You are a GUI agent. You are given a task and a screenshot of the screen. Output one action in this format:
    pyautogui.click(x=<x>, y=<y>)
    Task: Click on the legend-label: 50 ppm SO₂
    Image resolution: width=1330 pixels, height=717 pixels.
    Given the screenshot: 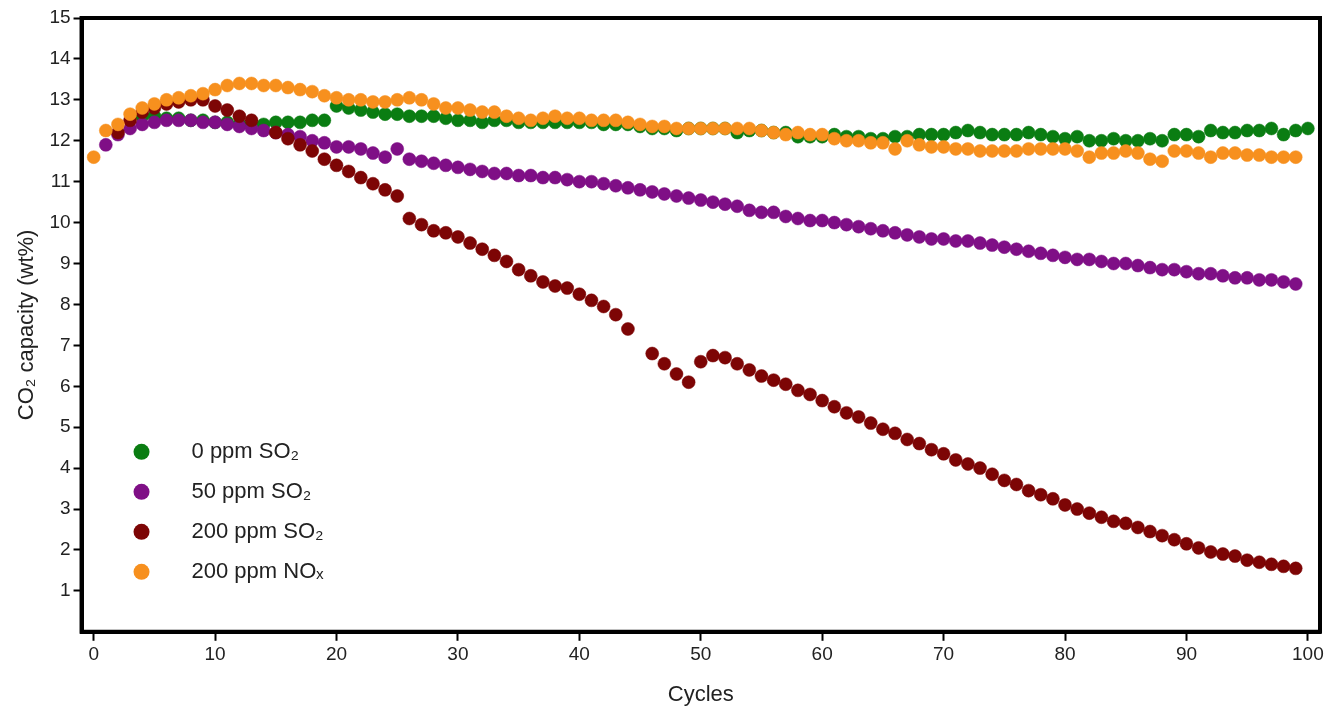 What is the action you would take?
    pyautogui.click(x=251, y=490)
    